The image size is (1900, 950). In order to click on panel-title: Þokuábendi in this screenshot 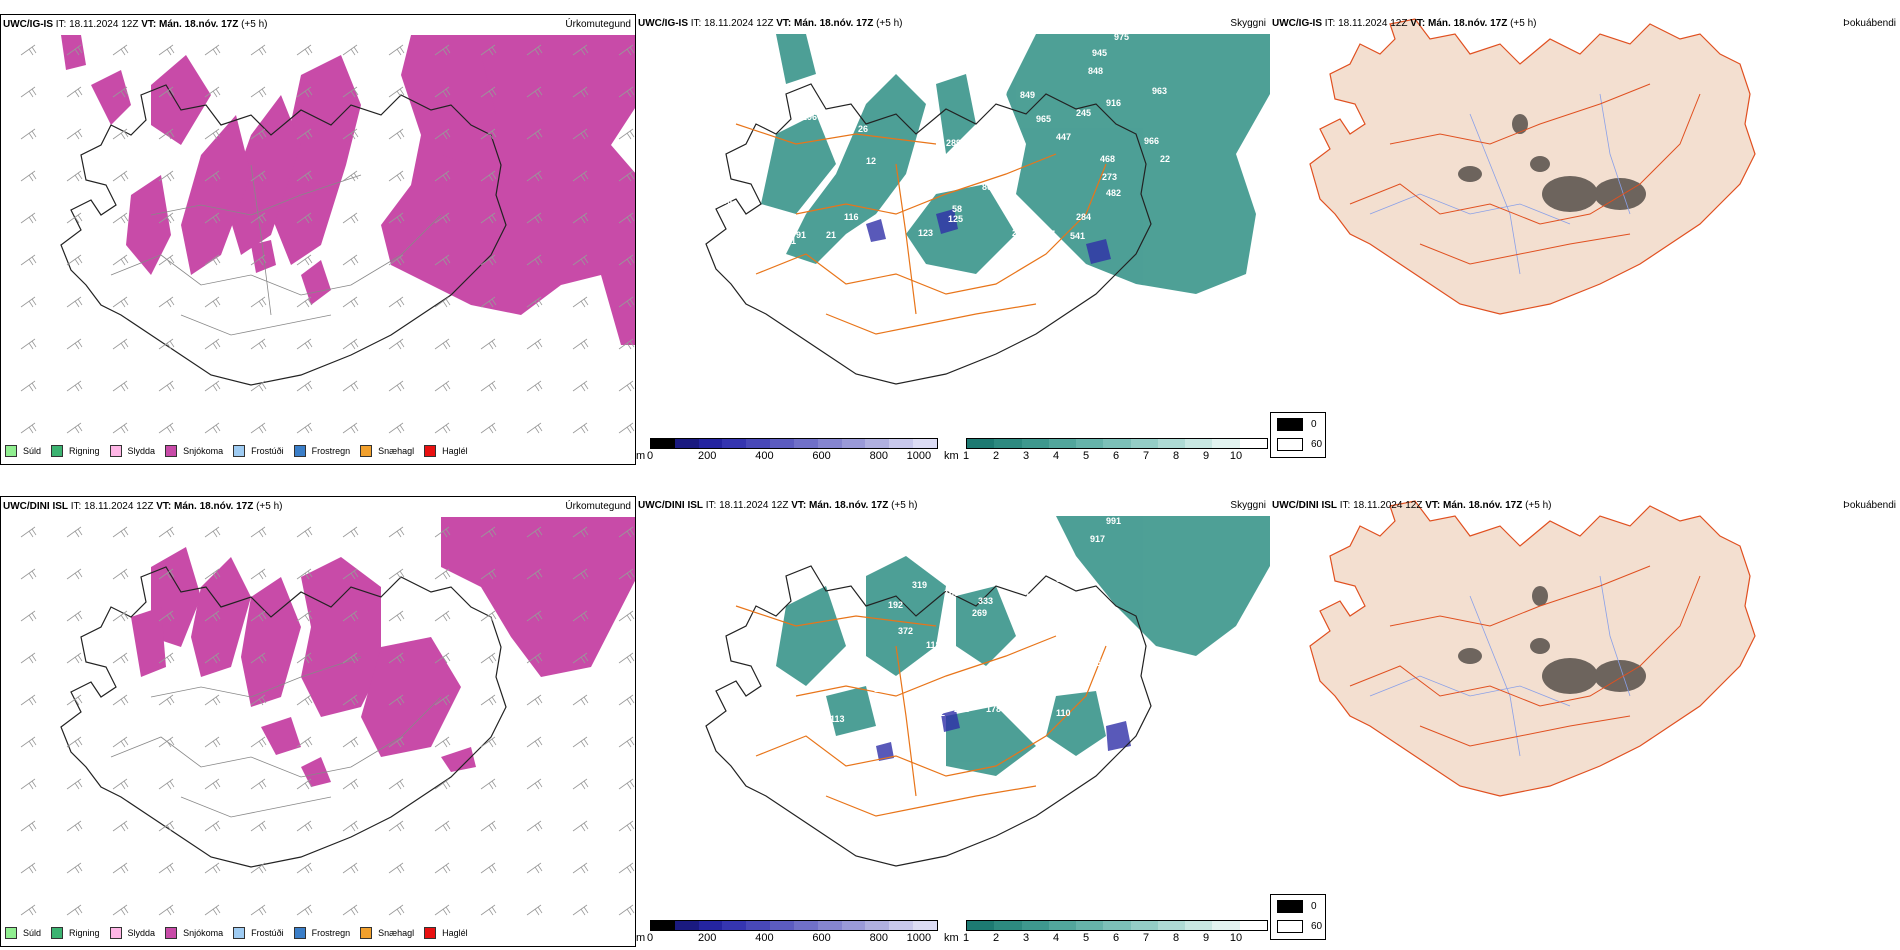, I will do `click(1869, 505)`.